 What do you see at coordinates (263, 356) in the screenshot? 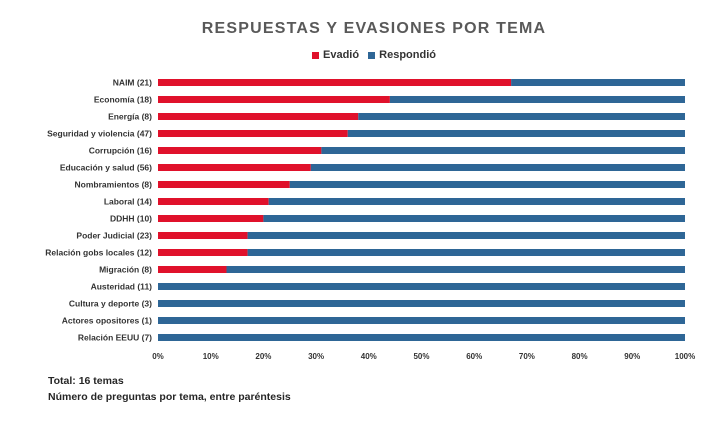
I see `x-tick-20: 20%` at bounding box center [263, 356].